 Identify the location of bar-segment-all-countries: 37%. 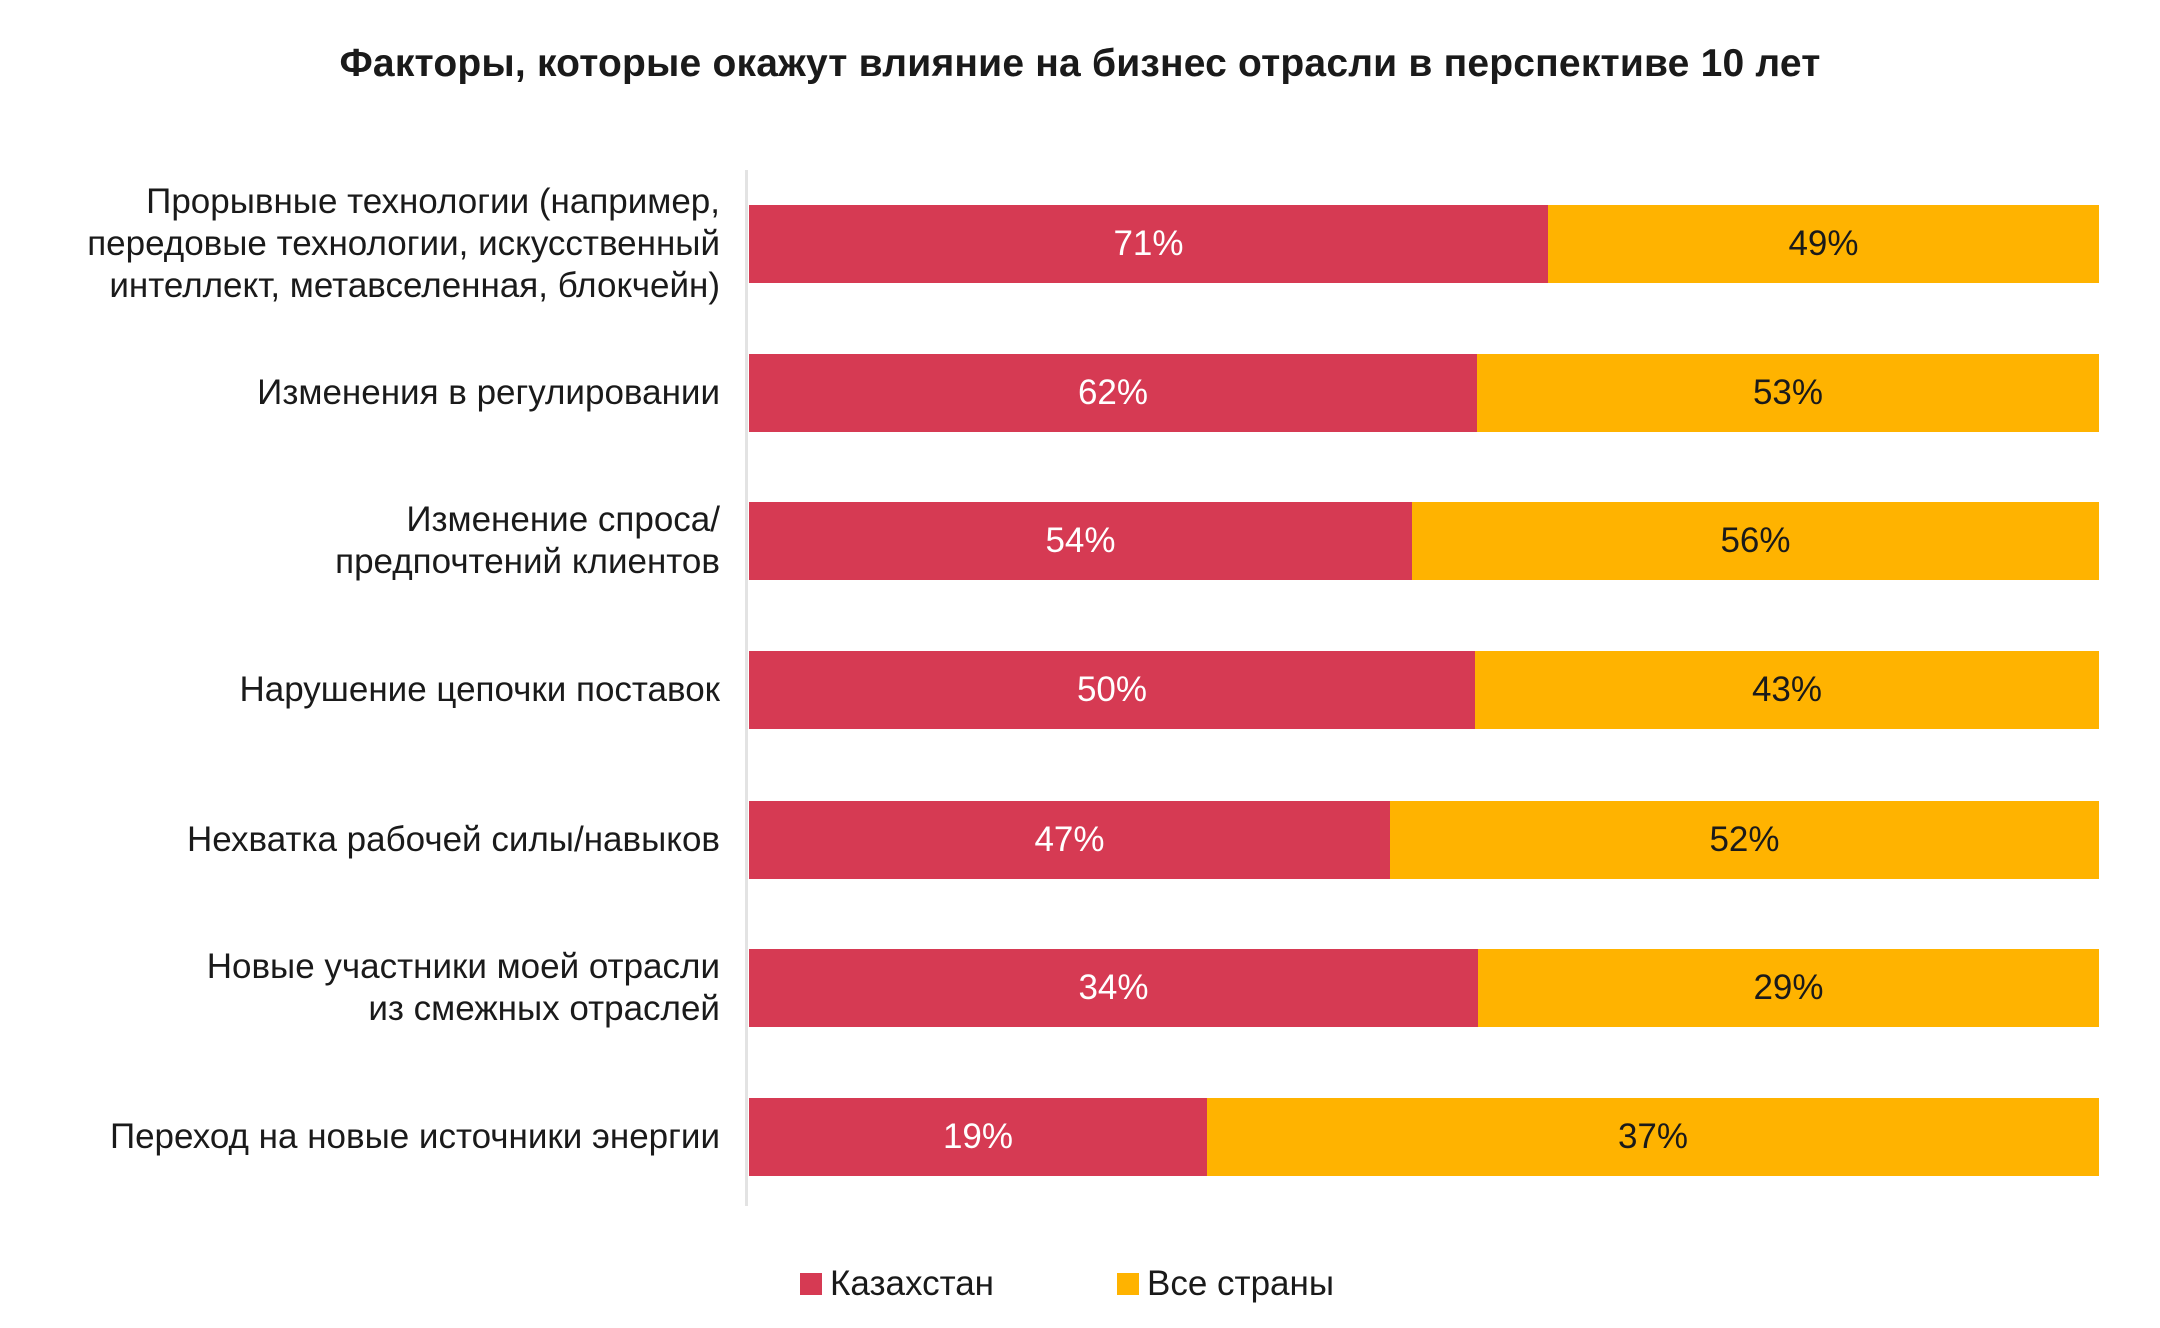
(1653, 1137).